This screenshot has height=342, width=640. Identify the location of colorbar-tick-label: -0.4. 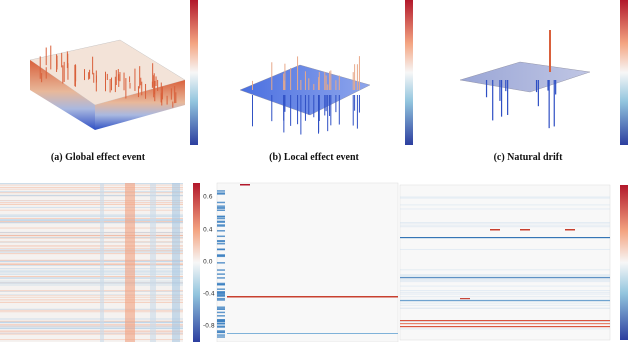
(209, 294).